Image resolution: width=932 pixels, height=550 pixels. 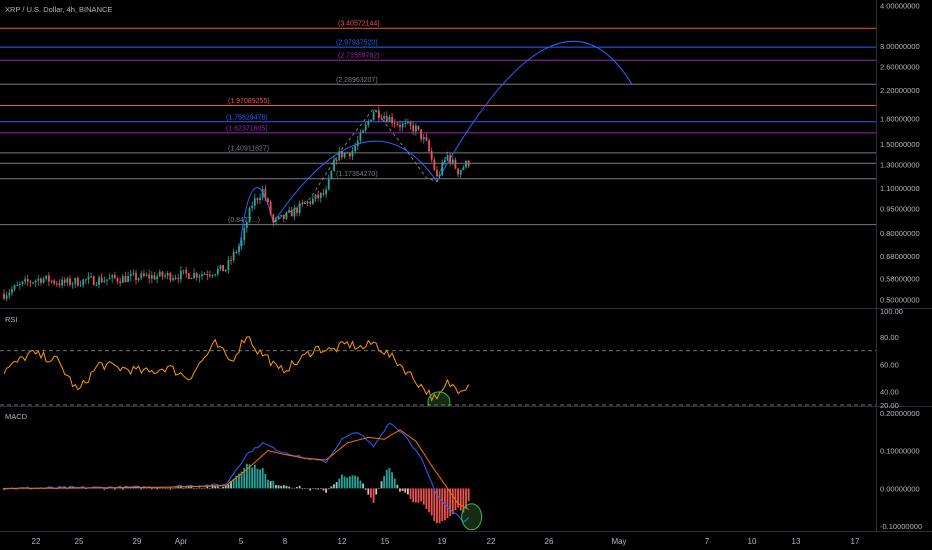 I want to click on chart-title: XRP / U.S. Dollar, 4h, BINANCE, so click(x=58, y=9).